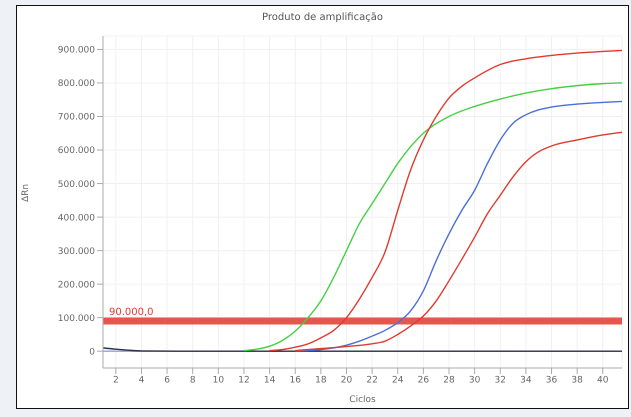 The image size is (631, 417). I want to click on x-tick-label: 40, so click(603, 380).